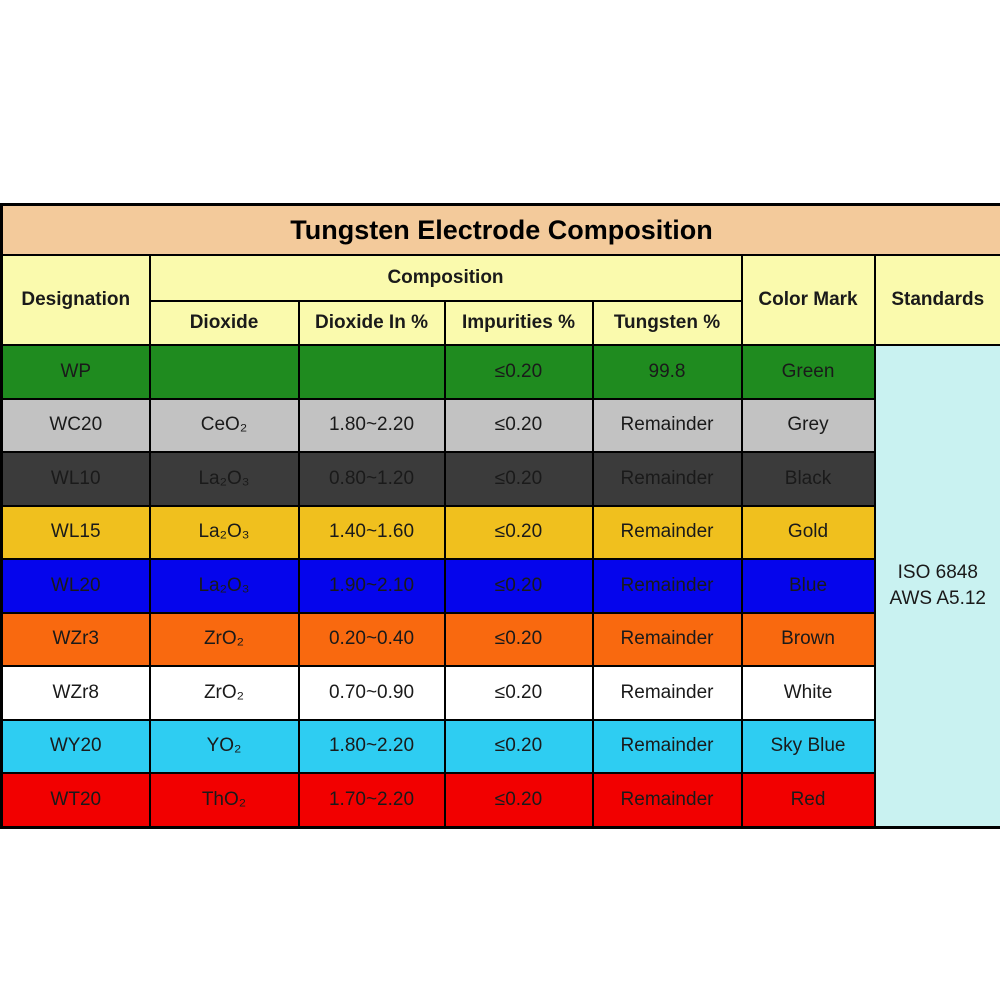 This screenshot has width=1000, height=1000. I want to click on cell-tungsten: 99.8, so click(667, 372).